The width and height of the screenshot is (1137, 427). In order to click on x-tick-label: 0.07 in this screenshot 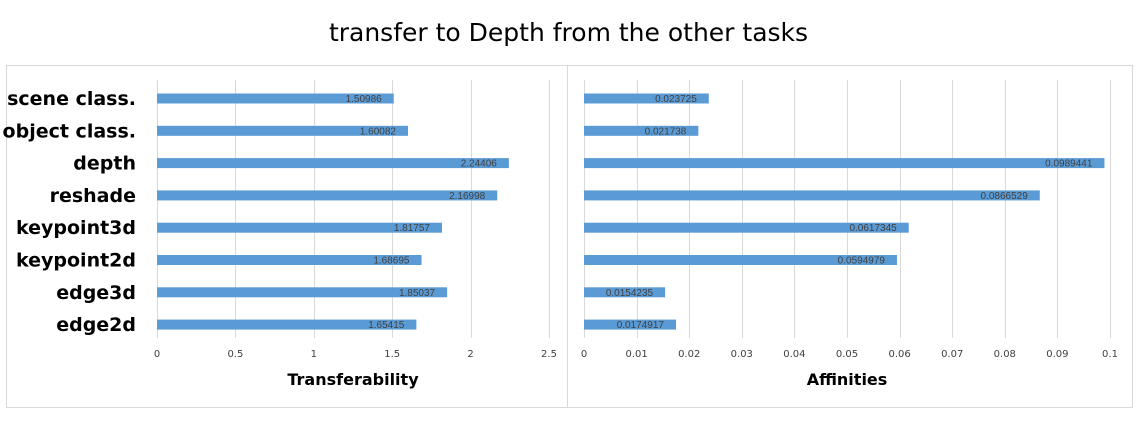, I will do `click(952, 354)`.